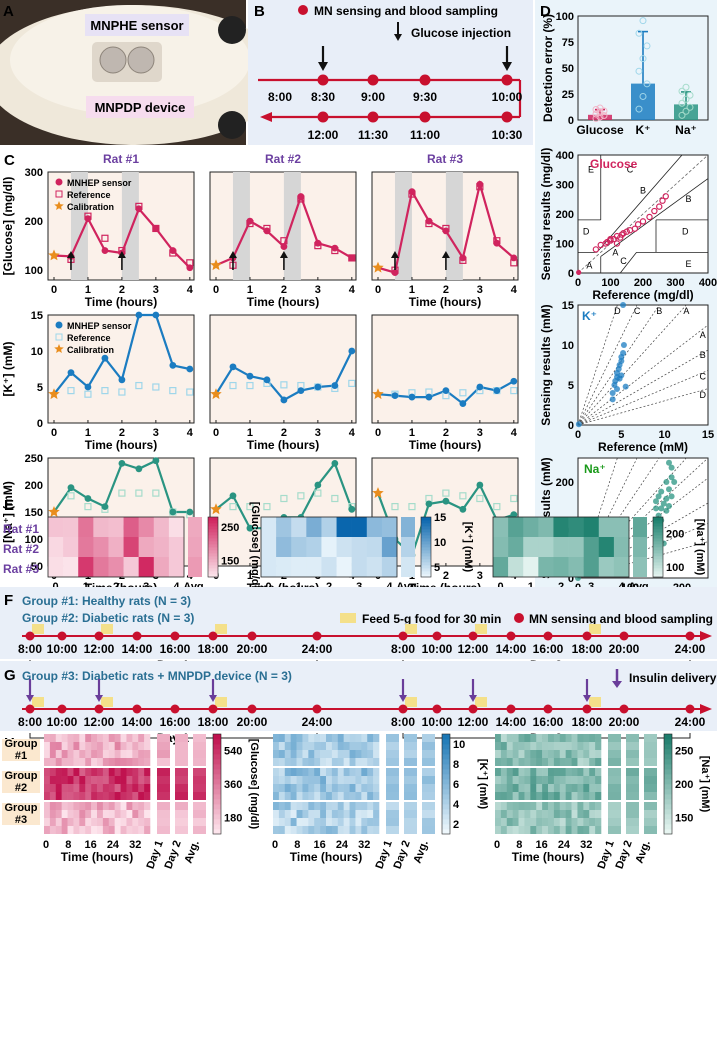 This screenshot has width=717, height=1041. I want to click on x-axis-label: Time (hours), so click(121, 445).